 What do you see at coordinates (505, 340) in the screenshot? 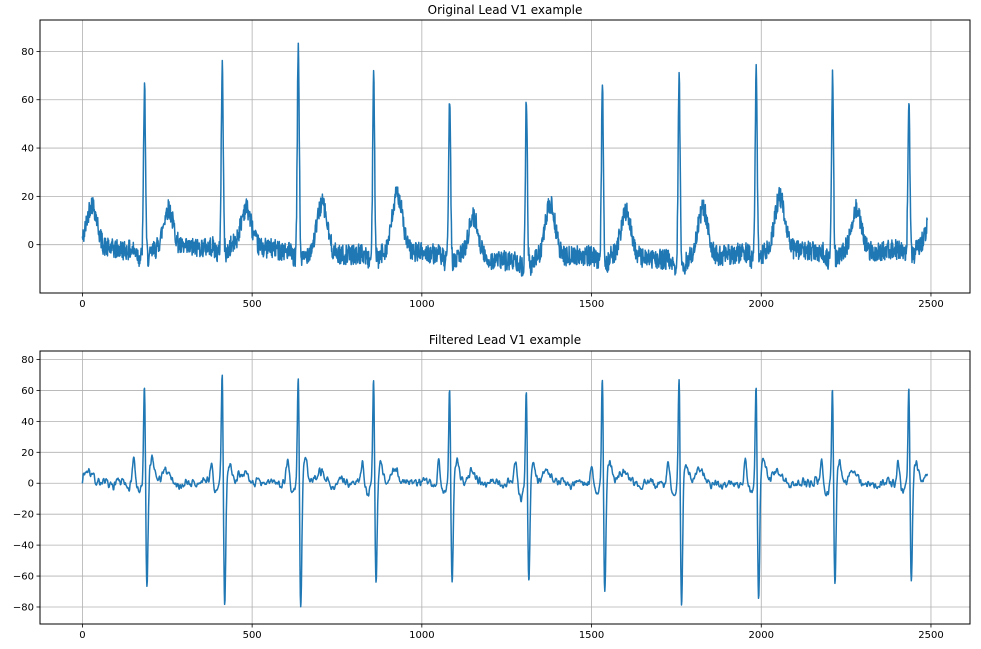
I see `bottom-chart-title: Filtered Lead V1 example` at bounding box center [505, 340].